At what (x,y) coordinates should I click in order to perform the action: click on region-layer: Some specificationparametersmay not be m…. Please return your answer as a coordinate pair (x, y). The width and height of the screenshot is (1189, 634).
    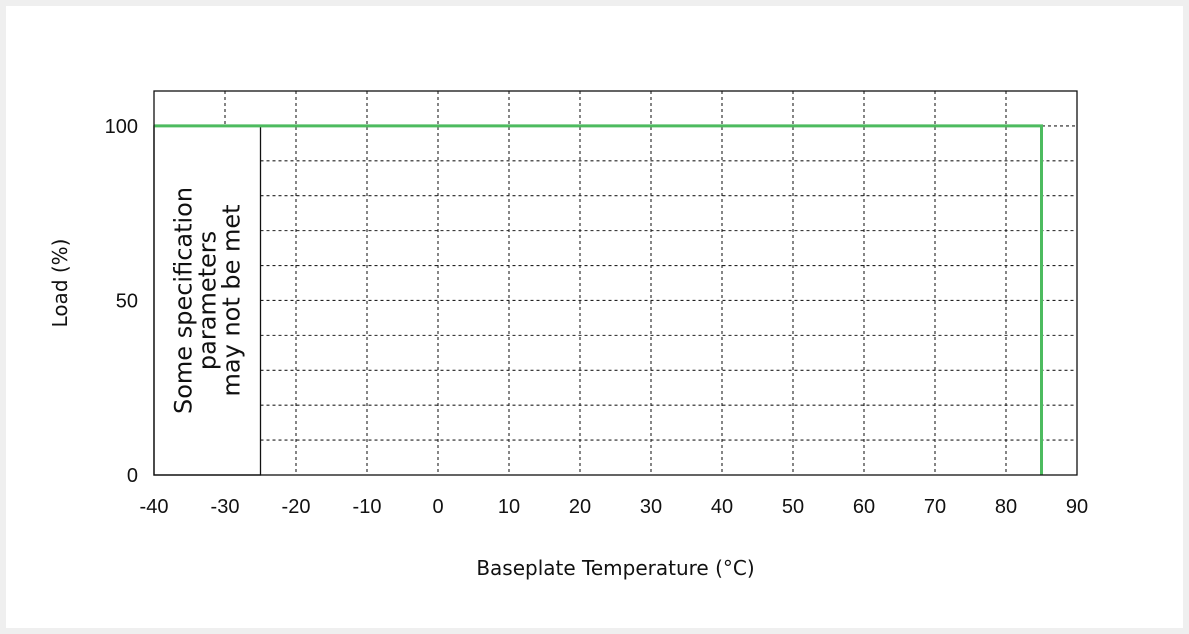
    Looking at the image, I should click on (207, 300).